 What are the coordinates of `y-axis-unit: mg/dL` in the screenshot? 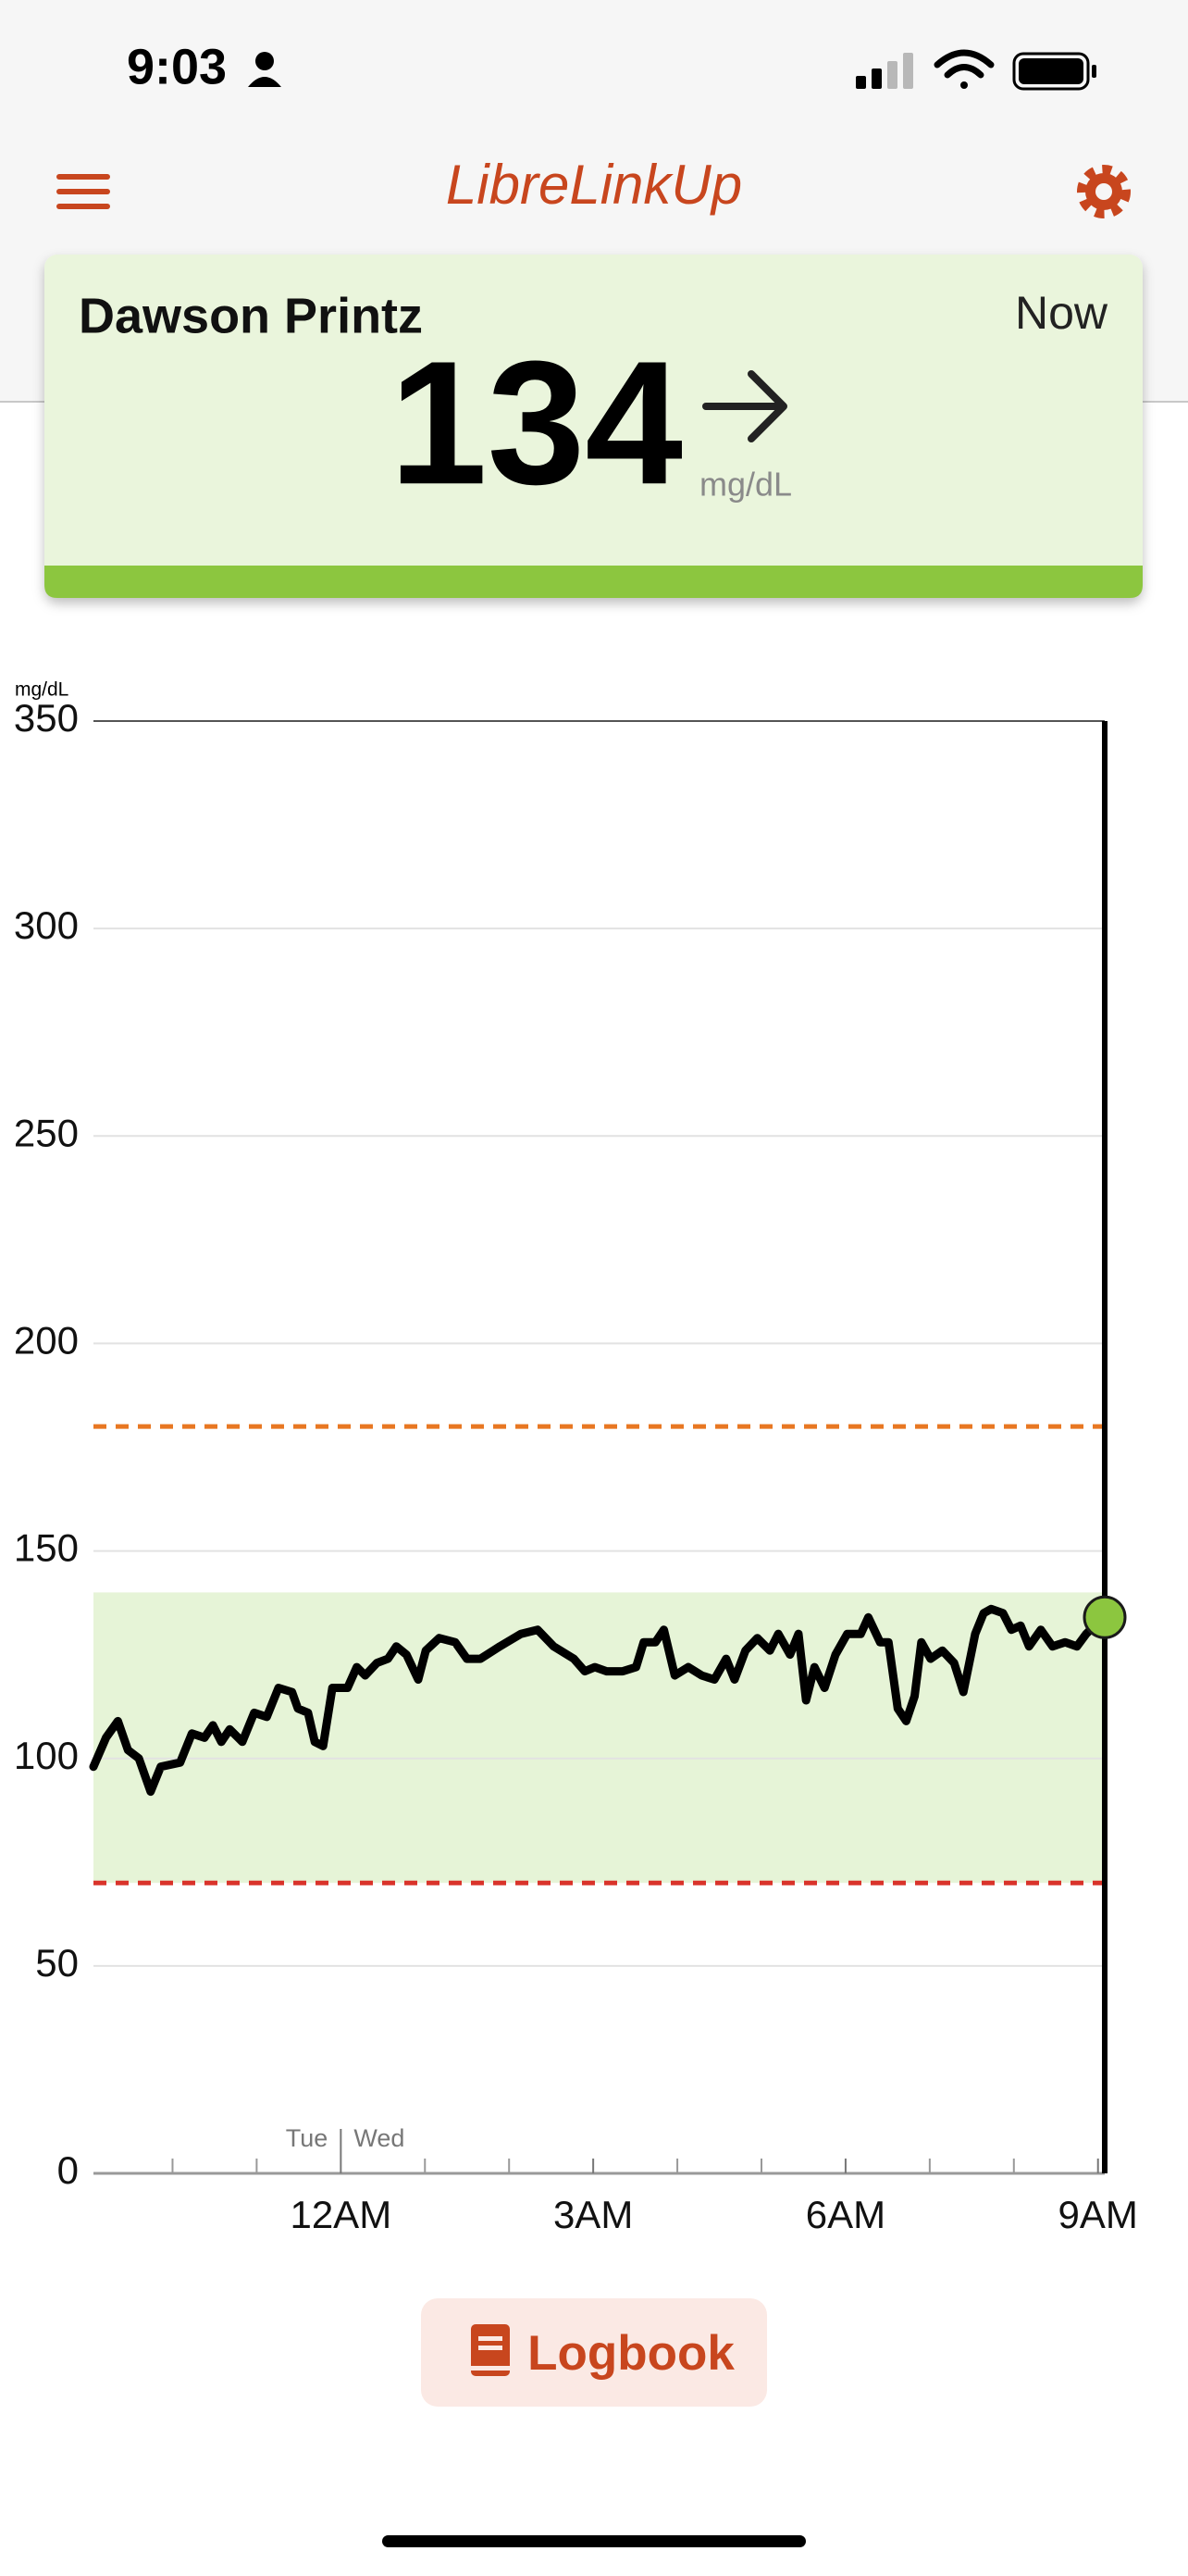 It's located at (41, 690).